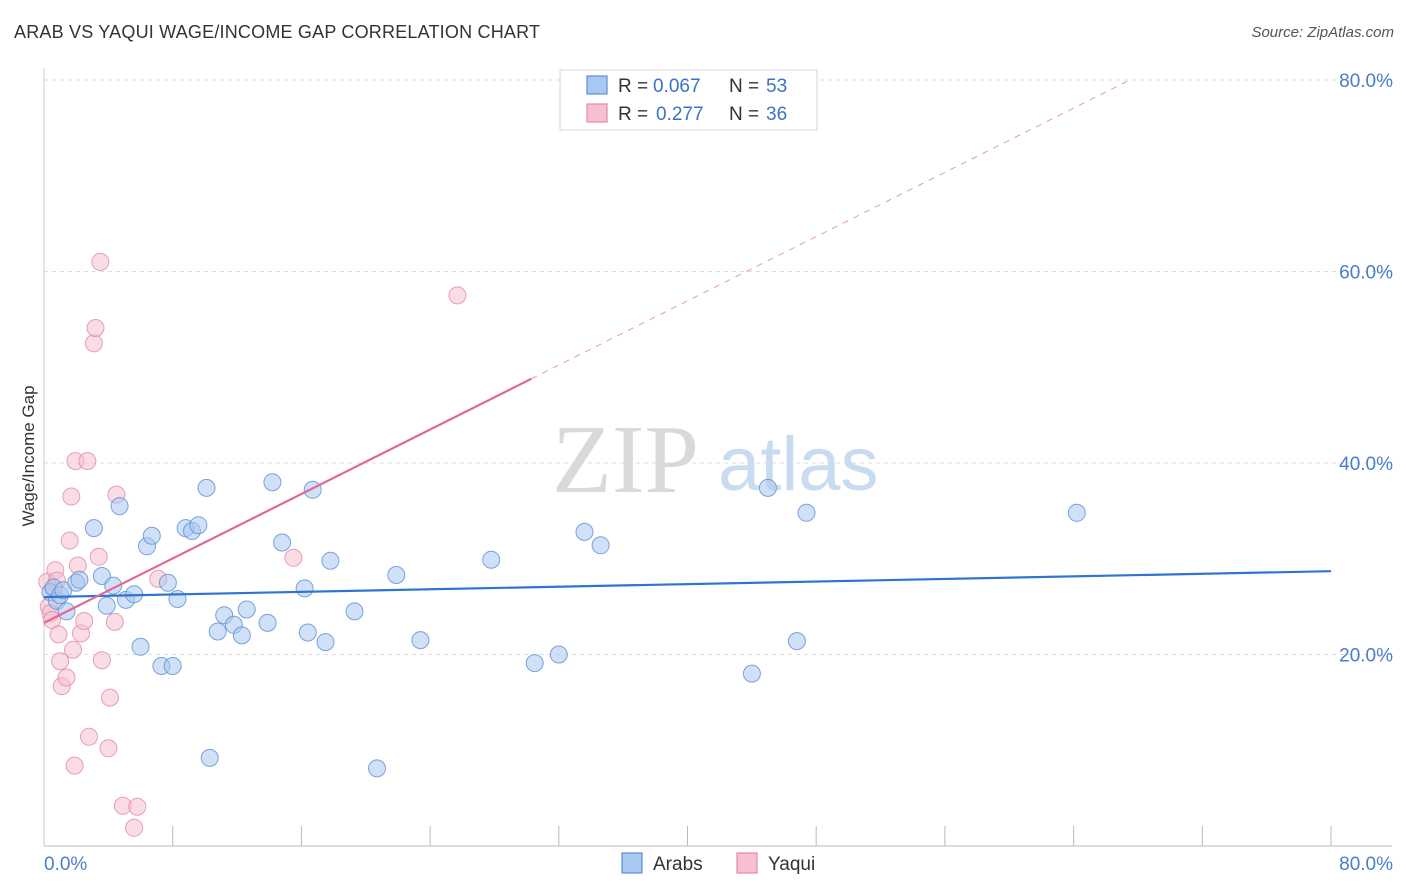  What do you see at coordinates (28, 455) in the screenshot?
I see `y-axis-label: Wage/Income Gap` at bounding box center [28, 455].